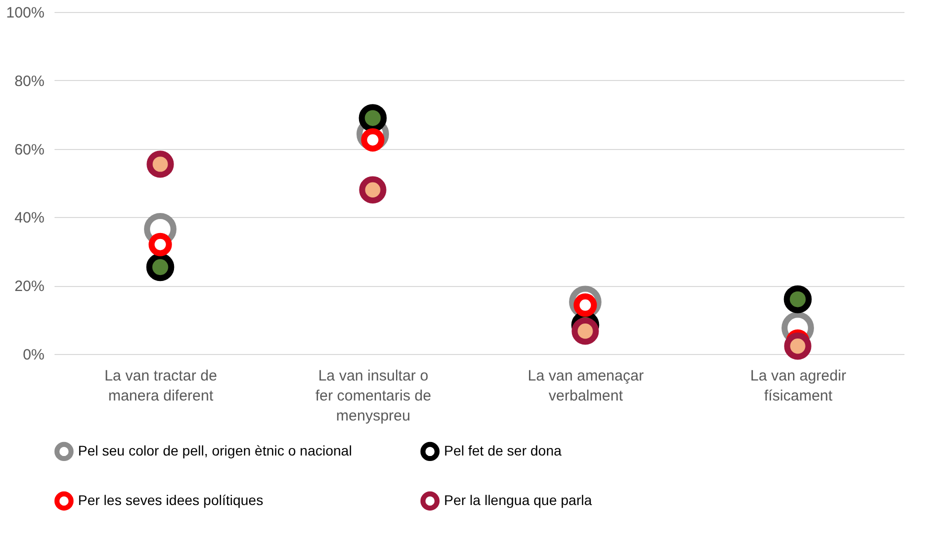  Describe the element at coordinates (373, 396) in the screenshot. I see `x-tick-label: La van insultar o fer comentaris de menyspreu` at that location.